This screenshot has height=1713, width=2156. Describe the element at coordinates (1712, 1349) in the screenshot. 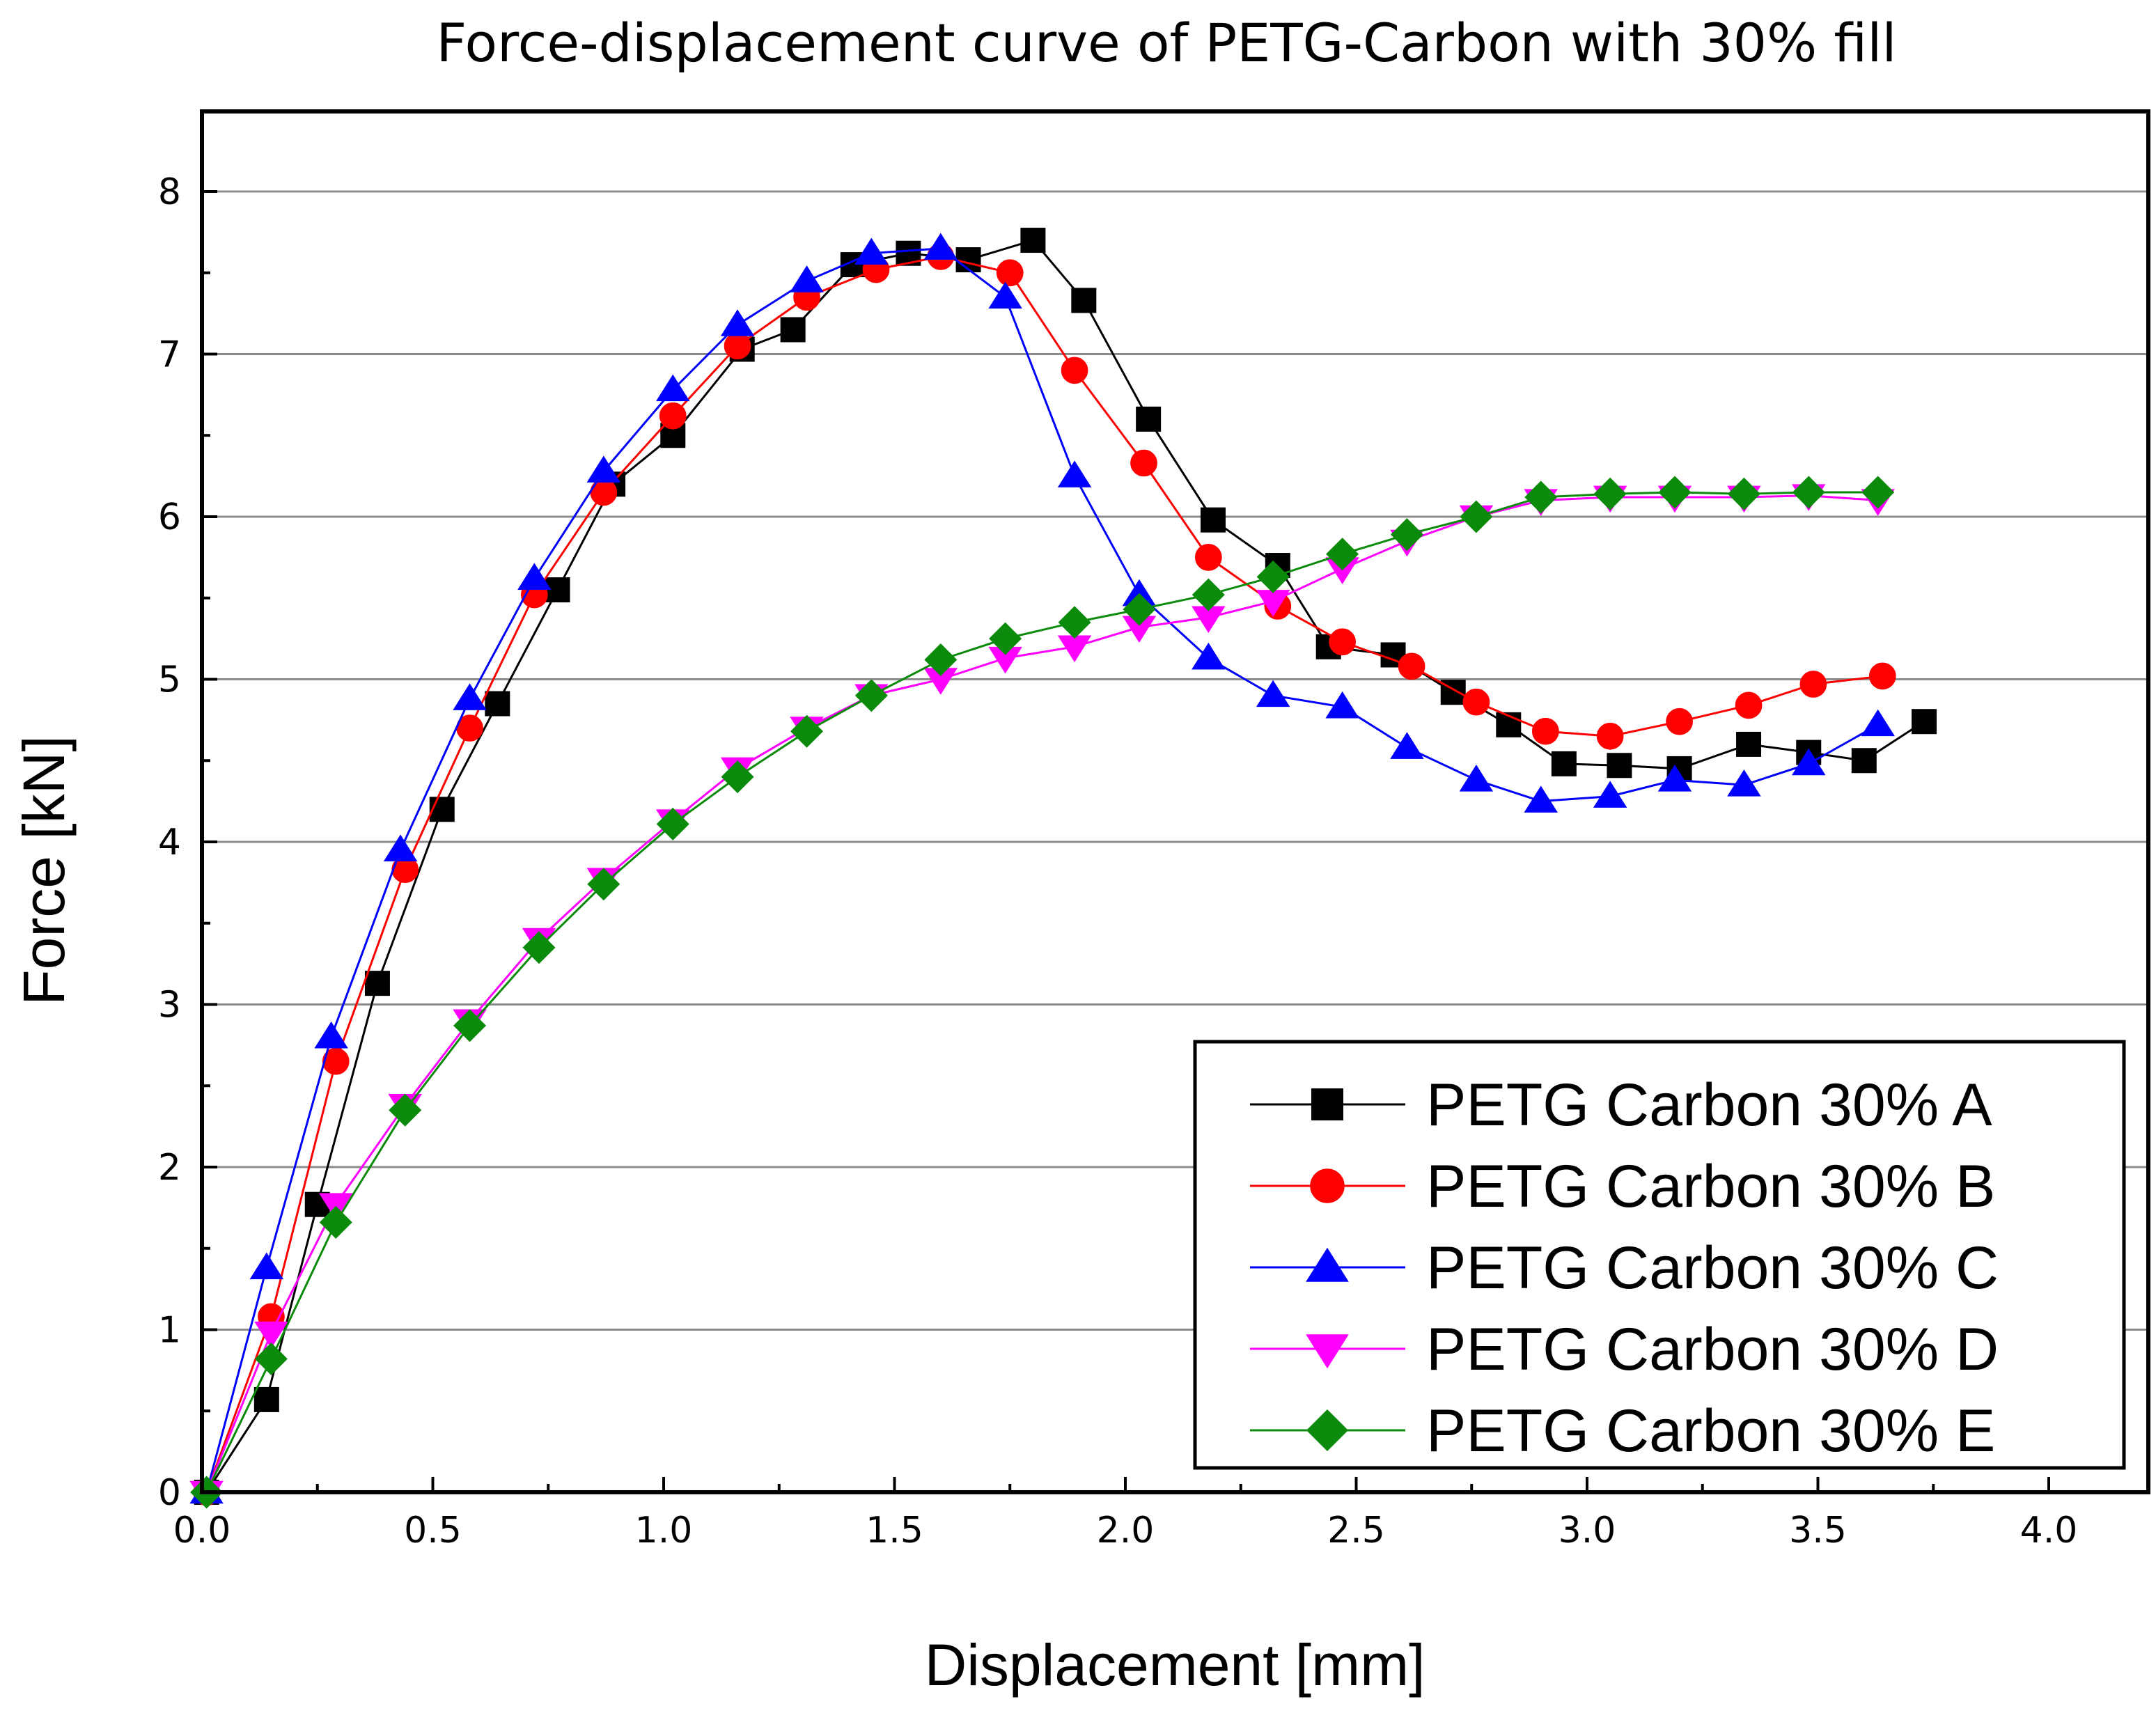

I see `legend-label: PETG Carbon 30% D` at that location.